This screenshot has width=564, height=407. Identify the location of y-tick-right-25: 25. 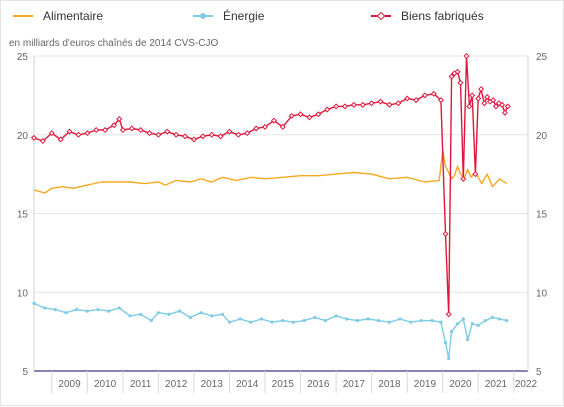
(542, 57).